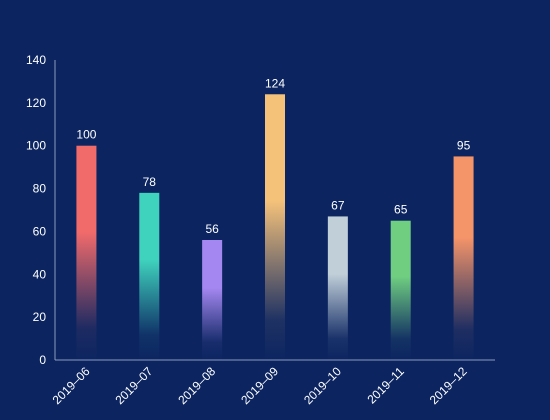 The height and width of the screenshot is (420, 550). What do you see at coordinates (41, 210) in the screenshot?
I see `y-axis: 0 20 40 60 80 100 120 140` at bounding box center [41, 210].